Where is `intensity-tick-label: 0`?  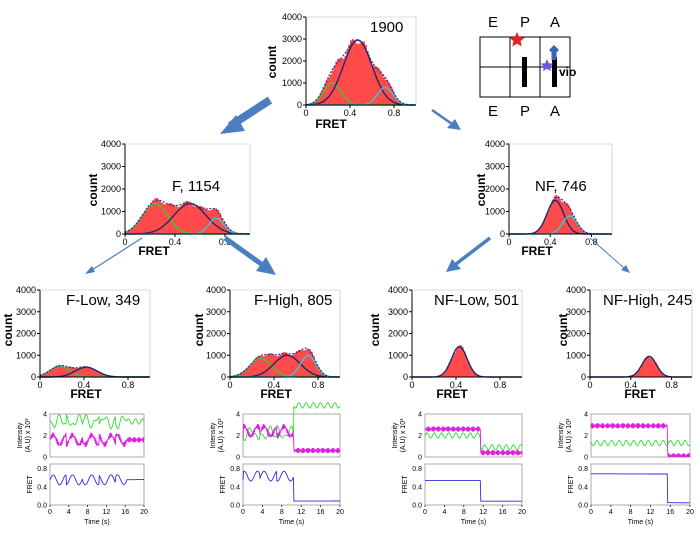 intensity-tick-label: 0 is located at coordinates (238, 458).